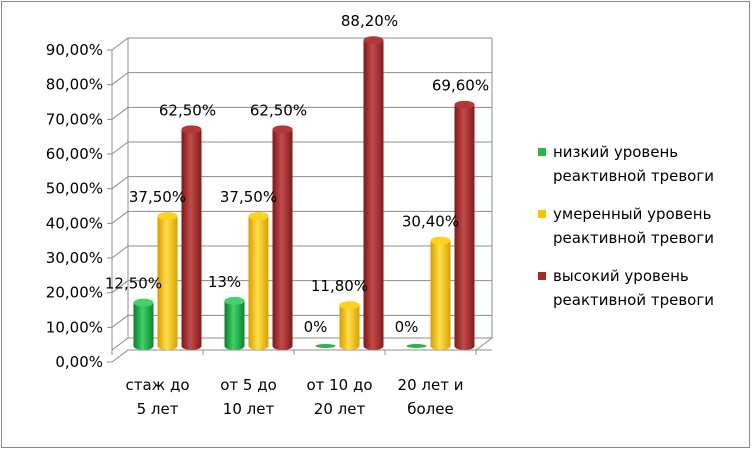  What do you see at coordinates (74, 50) in the screenshot?
I see `y-tick-label: 90,00%` at bounding box center [74, 50].